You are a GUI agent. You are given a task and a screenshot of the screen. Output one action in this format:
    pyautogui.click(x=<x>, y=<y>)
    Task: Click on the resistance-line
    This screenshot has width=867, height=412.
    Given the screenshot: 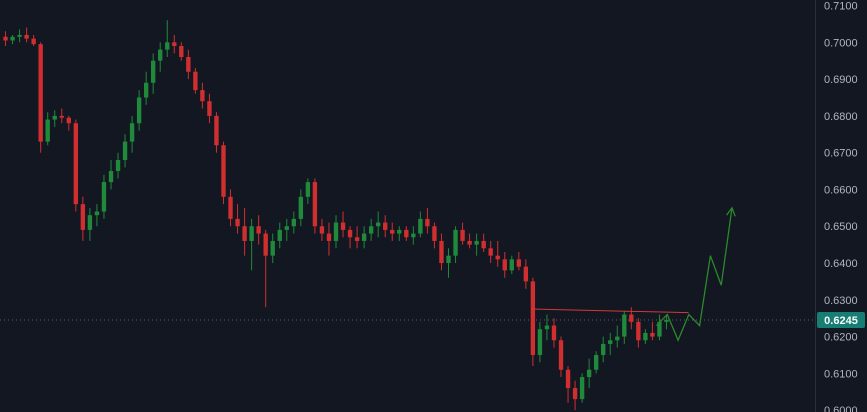 What is the action you would take?
    pyautogui.click(x=609, y=311)
    